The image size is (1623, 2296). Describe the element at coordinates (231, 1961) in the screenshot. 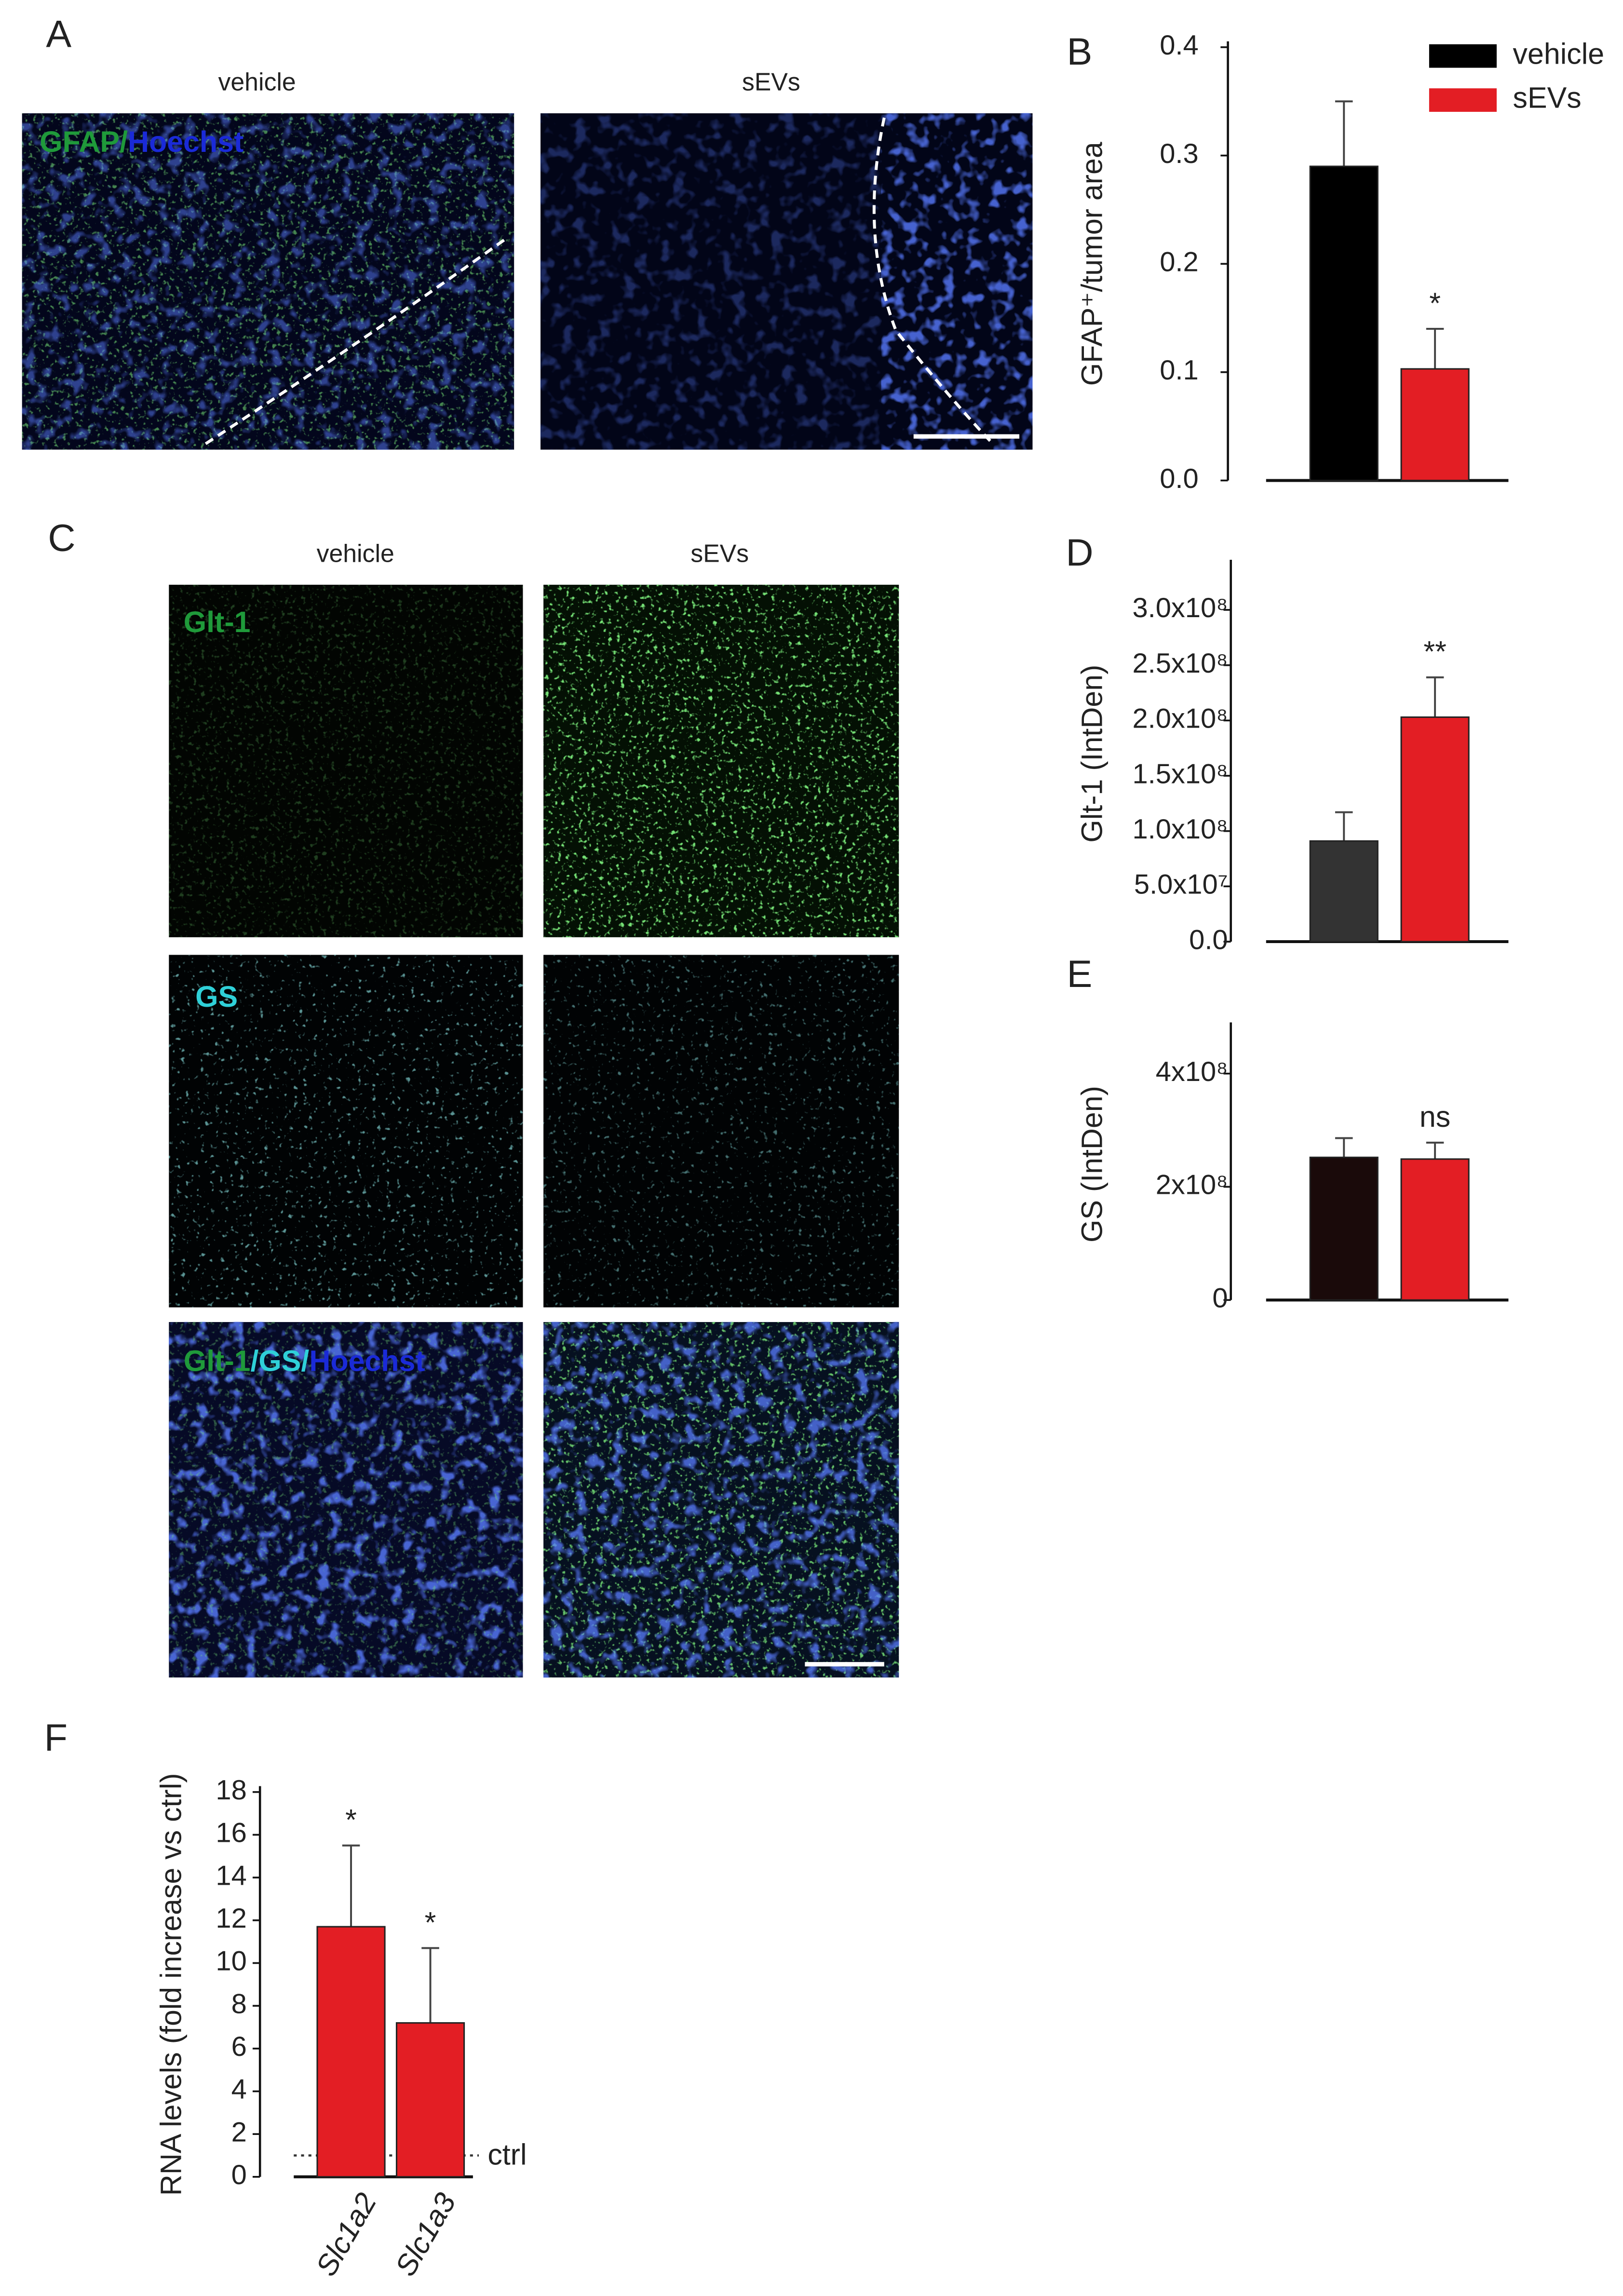

I see `y-tick-label: 10` at that location.